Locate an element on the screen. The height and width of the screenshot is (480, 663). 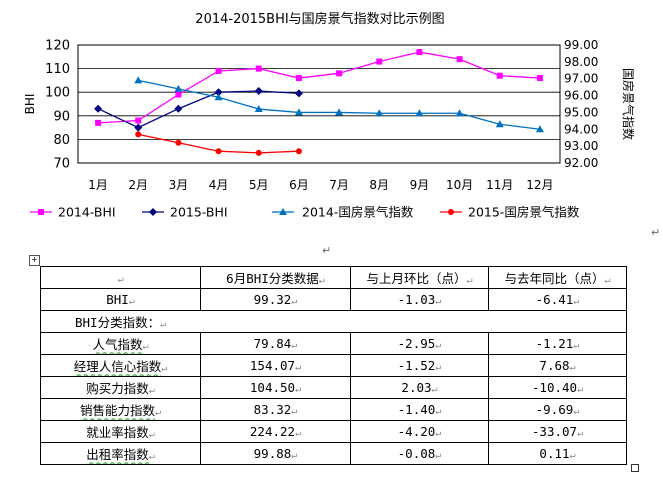
x-tick-label: 10月 is located at coordinates (459, 185).